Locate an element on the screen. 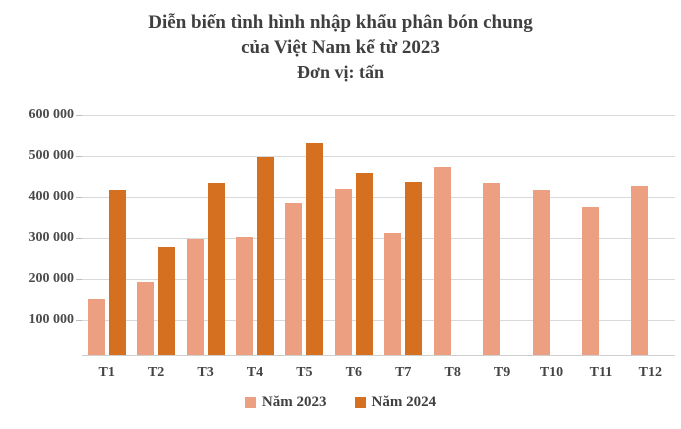 This screenshot has height=429, width=681. legend-swatch-2024 is located at coordinates (360, 402).